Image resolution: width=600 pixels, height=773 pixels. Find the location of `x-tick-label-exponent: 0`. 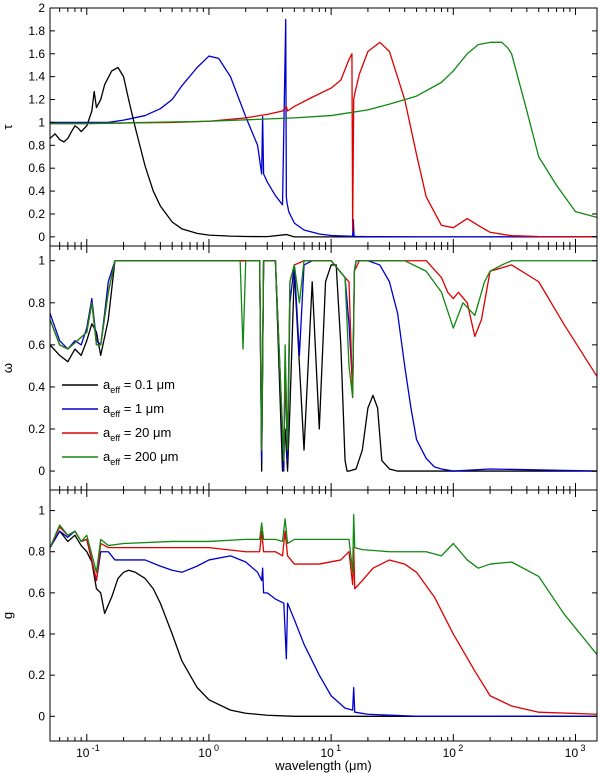

x-tick-label-exponent: 0 is located at coordinates (216, 748).